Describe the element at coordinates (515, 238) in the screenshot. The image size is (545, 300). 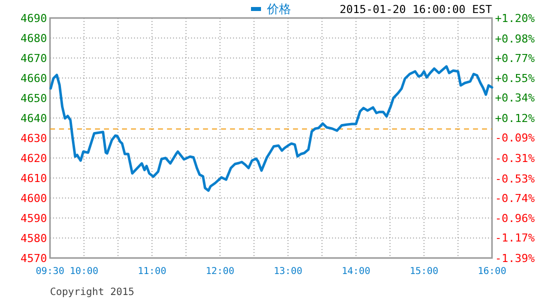
I see `y2-tick-label: -1.17%` at that location.